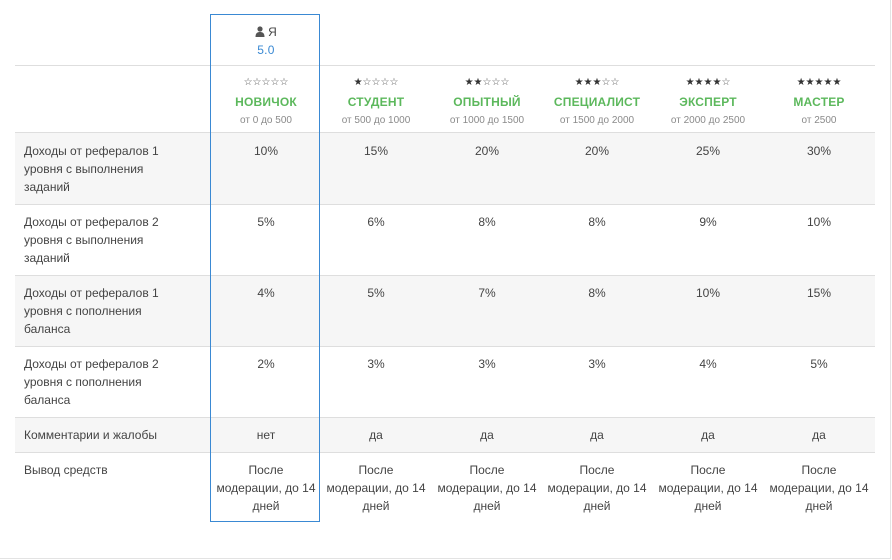 This screenshot has width=892, height=560. I want to click on level-header: ☆☆☆☆☆ НОВИЧОК от 0 до 500, so click(266, 102).